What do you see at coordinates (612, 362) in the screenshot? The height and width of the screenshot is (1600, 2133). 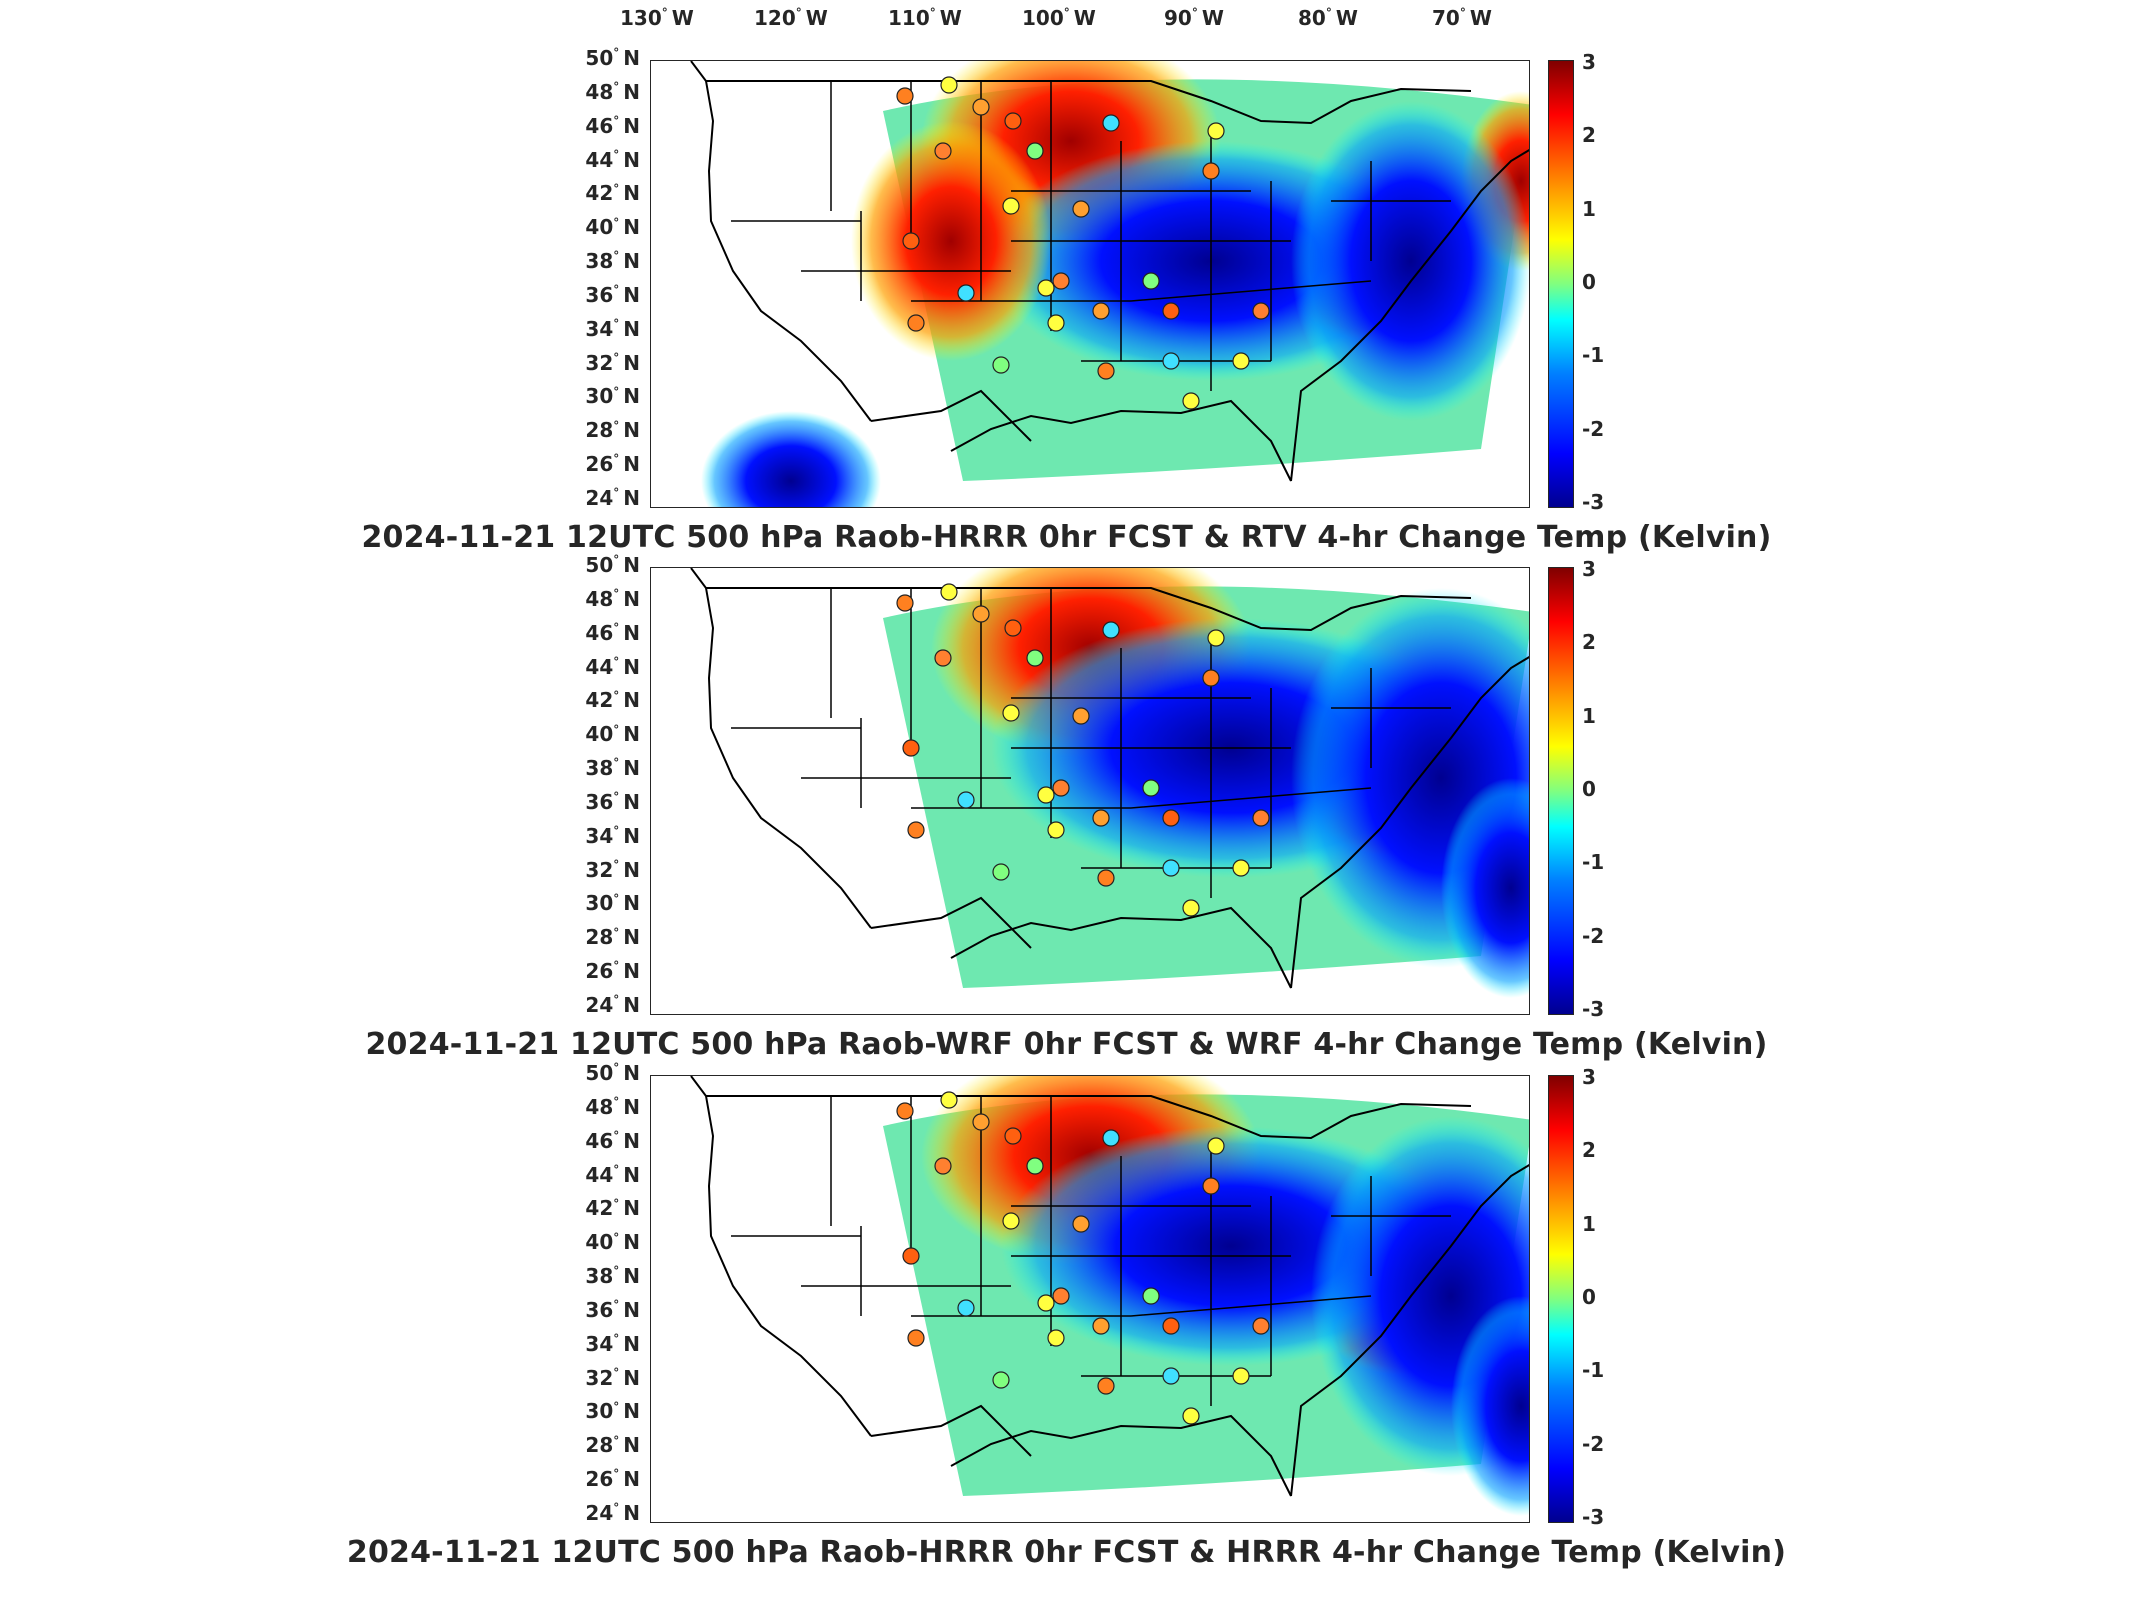 I see `lat-label: 32° N` at bounding box center [612, 362].